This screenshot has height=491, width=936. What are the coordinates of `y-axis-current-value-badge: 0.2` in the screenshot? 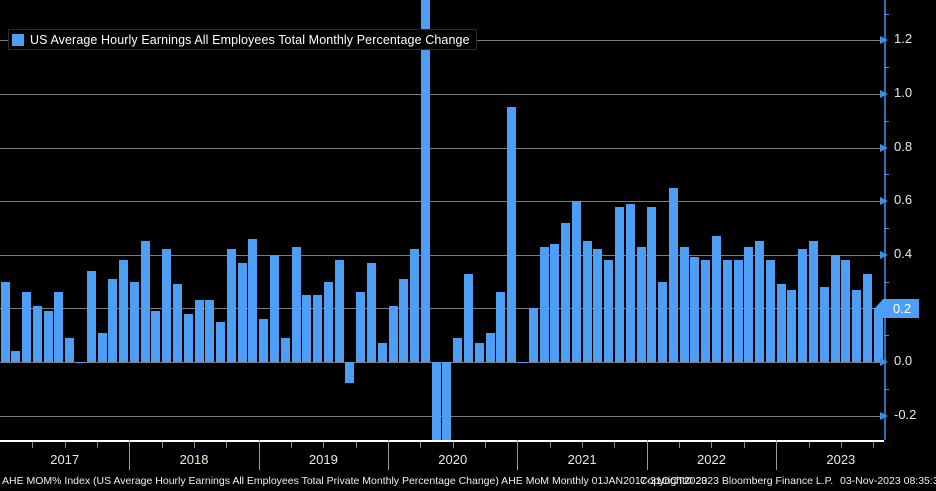 It's located at (897, 308).